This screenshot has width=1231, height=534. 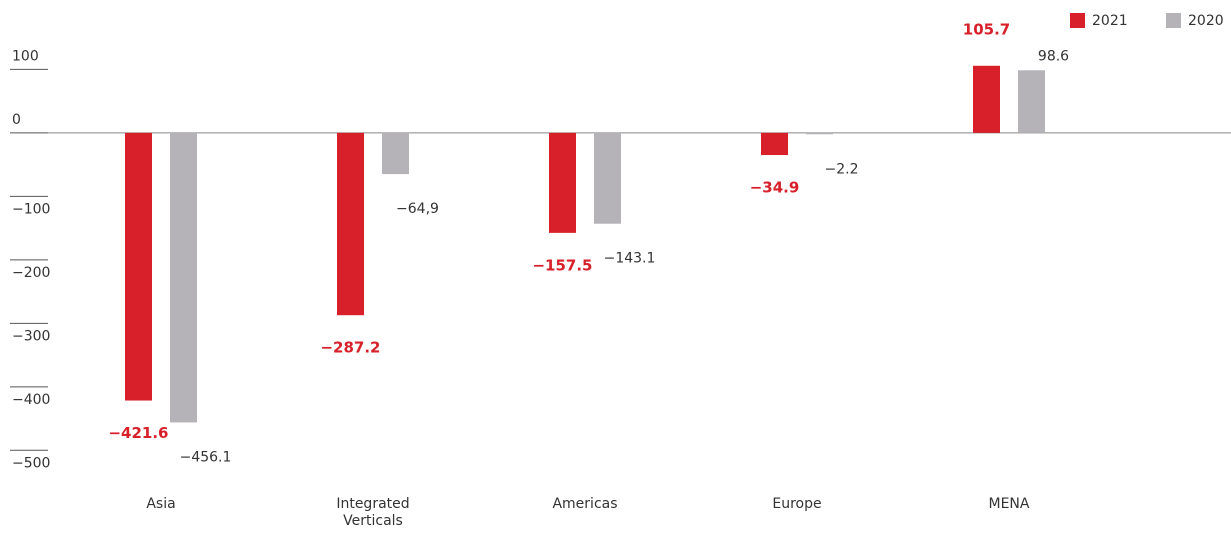 I want to click on y-tick-label: 100, so click(x=25, y=56).